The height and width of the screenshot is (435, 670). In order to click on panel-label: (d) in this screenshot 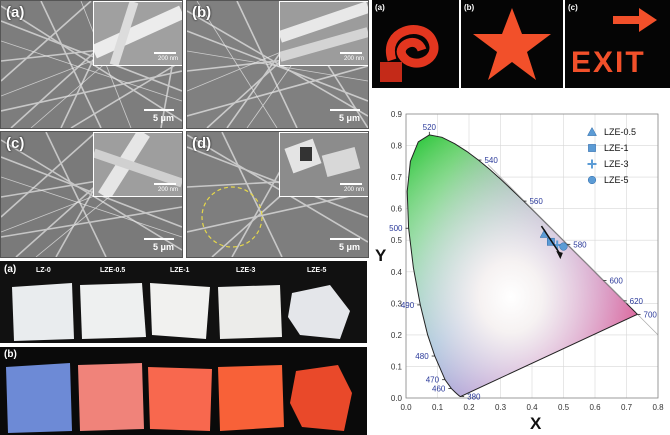, I will do `click(202, 143)`.